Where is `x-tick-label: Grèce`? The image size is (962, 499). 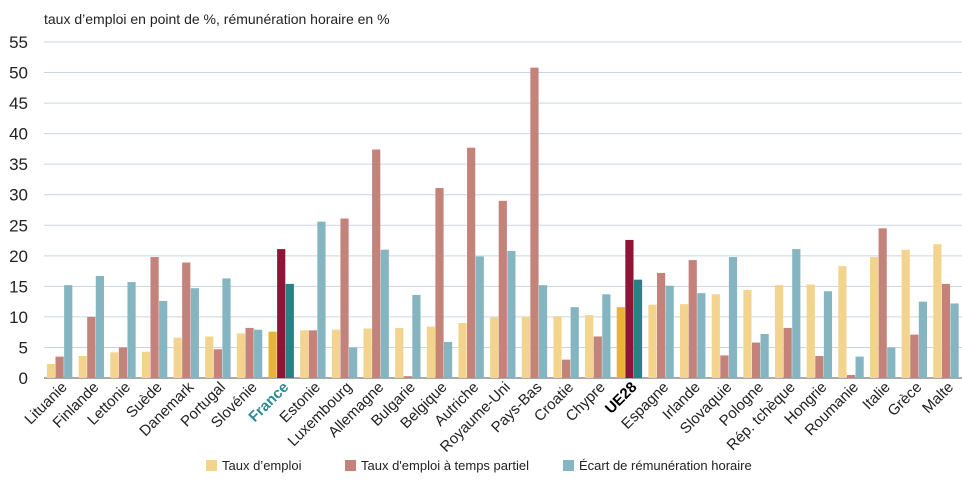
x-tick-label: Grèce is located at coordinates (904, 399).